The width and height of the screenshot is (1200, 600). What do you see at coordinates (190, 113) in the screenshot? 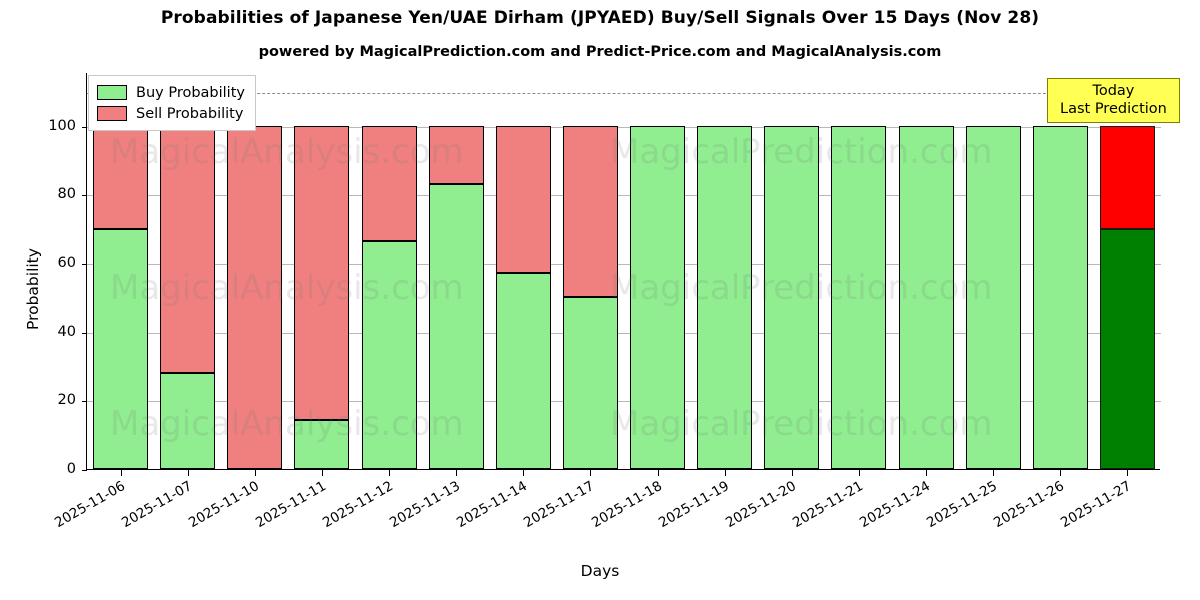
I see `legend-label-sell: Sell Probability` at bounding box center [190, 113].